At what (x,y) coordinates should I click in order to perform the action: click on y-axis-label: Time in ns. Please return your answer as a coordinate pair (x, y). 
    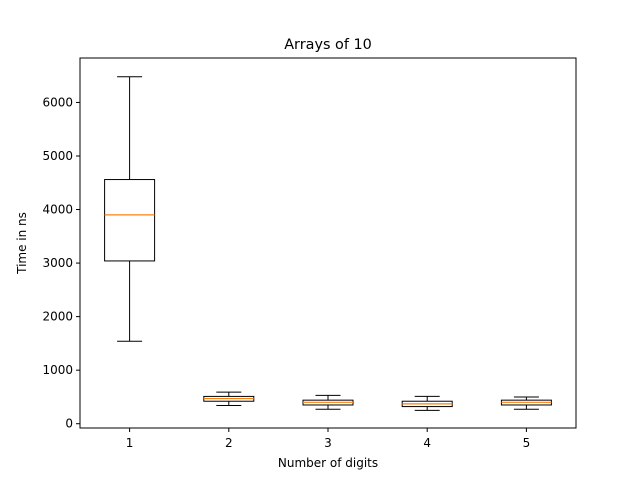
    Looking at the image, I should click on (22, 243).